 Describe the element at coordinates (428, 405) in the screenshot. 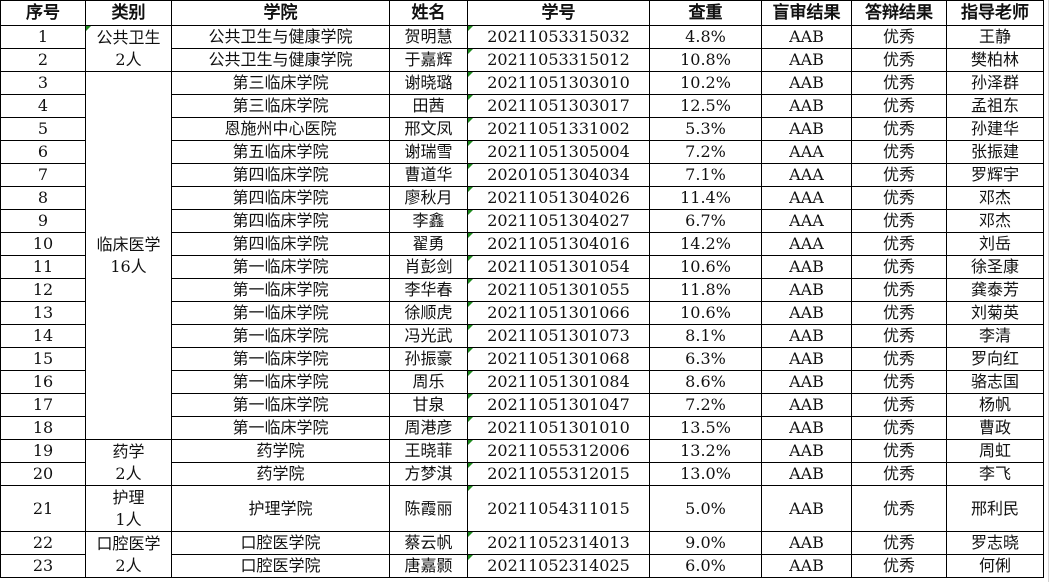

I see `name-cell: 甘泉` at that location.